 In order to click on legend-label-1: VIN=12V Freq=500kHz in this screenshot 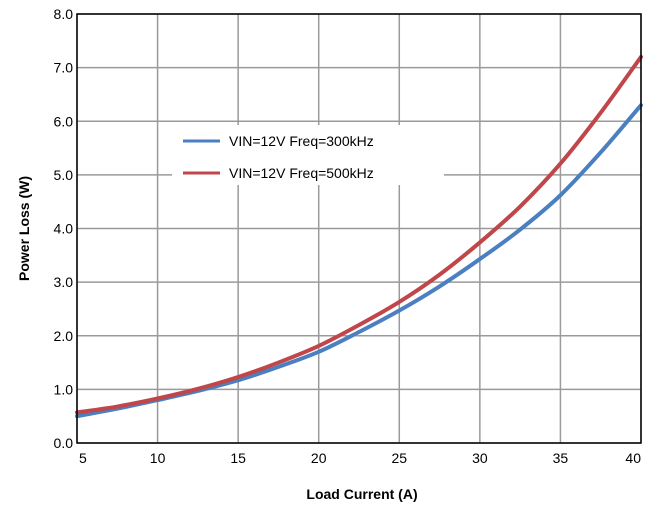, I will do `click(301, 173)`.